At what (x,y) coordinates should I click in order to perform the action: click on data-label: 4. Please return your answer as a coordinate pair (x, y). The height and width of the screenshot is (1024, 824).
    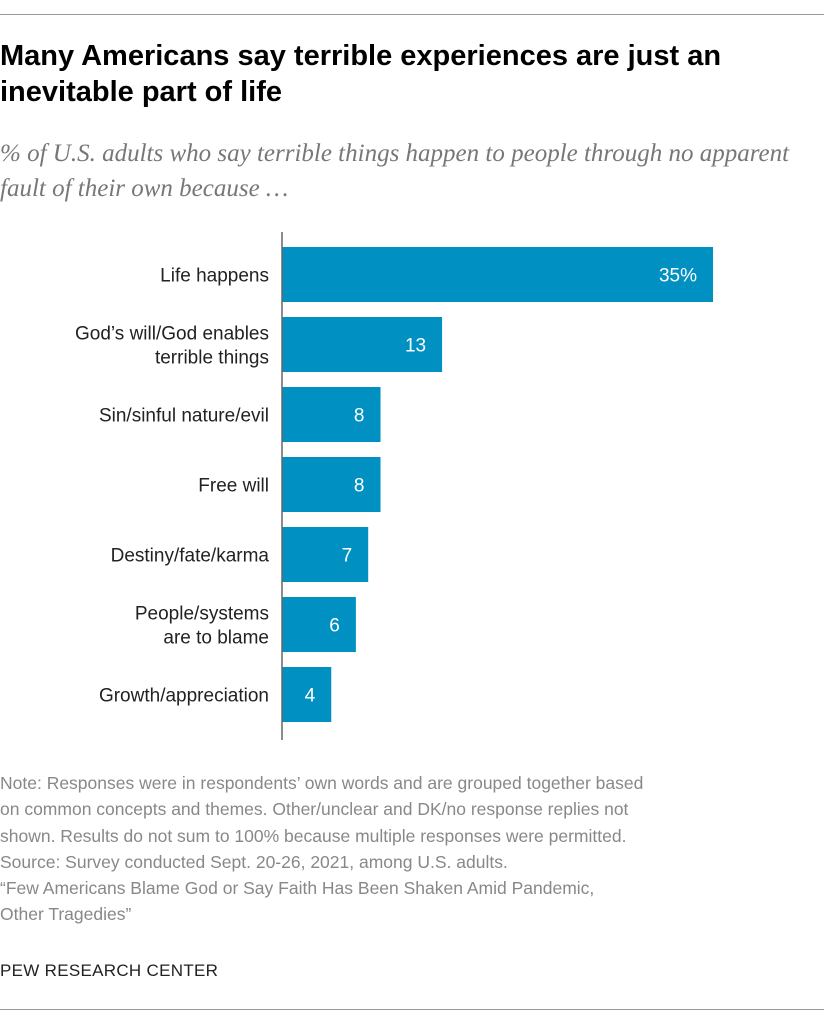
    Looking at the image, I should click on (310, 696).